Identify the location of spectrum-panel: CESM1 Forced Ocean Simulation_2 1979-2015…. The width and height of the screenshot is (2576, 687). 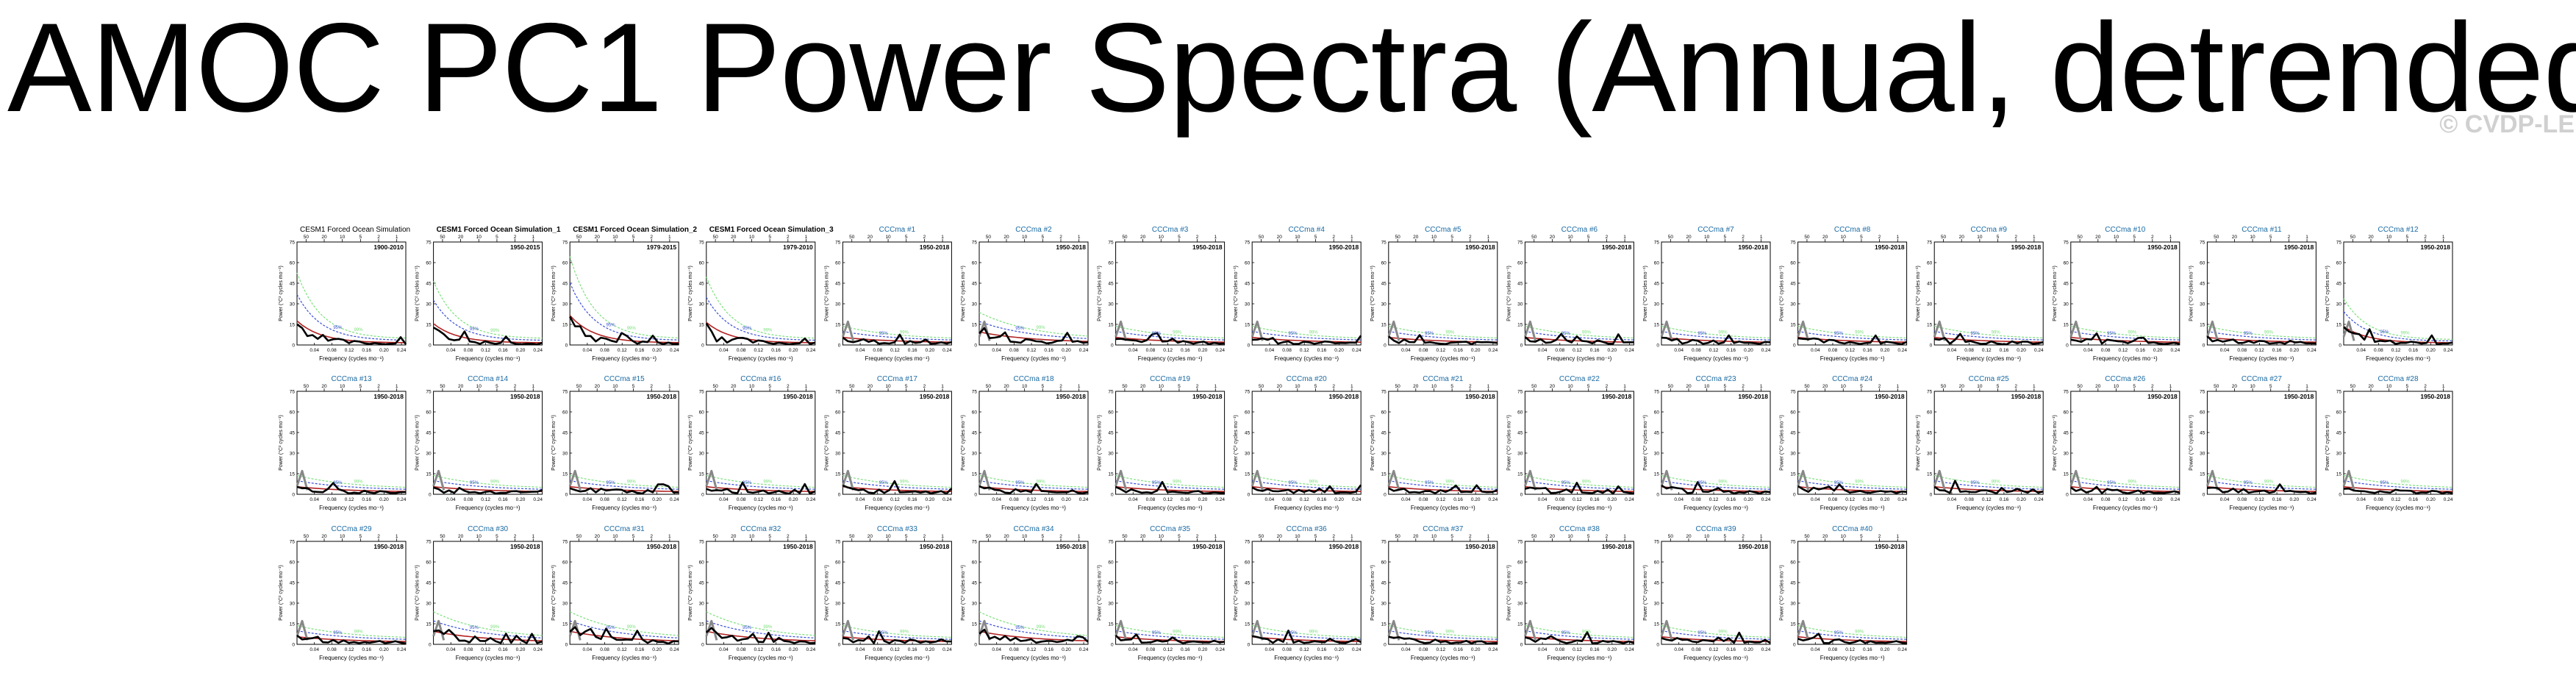
(624, 294).